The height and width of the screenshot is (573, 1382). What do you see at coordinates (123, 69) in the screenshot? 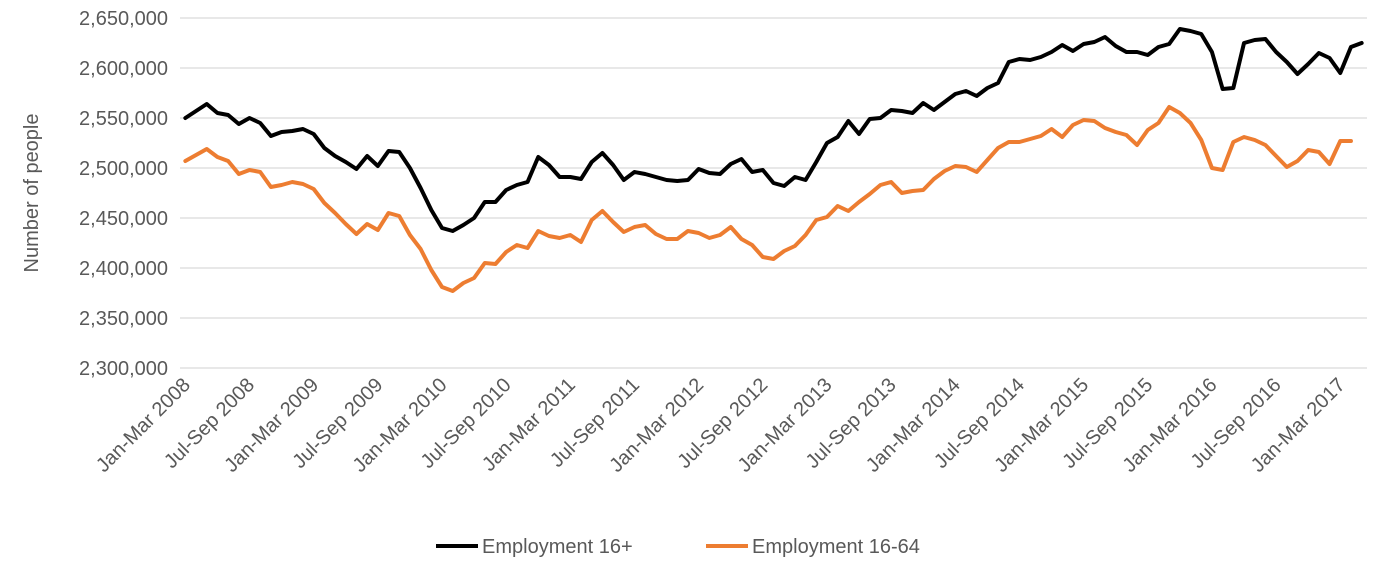
I see `y-tick-label: 2,600,000` at bounding box center [123, 69].